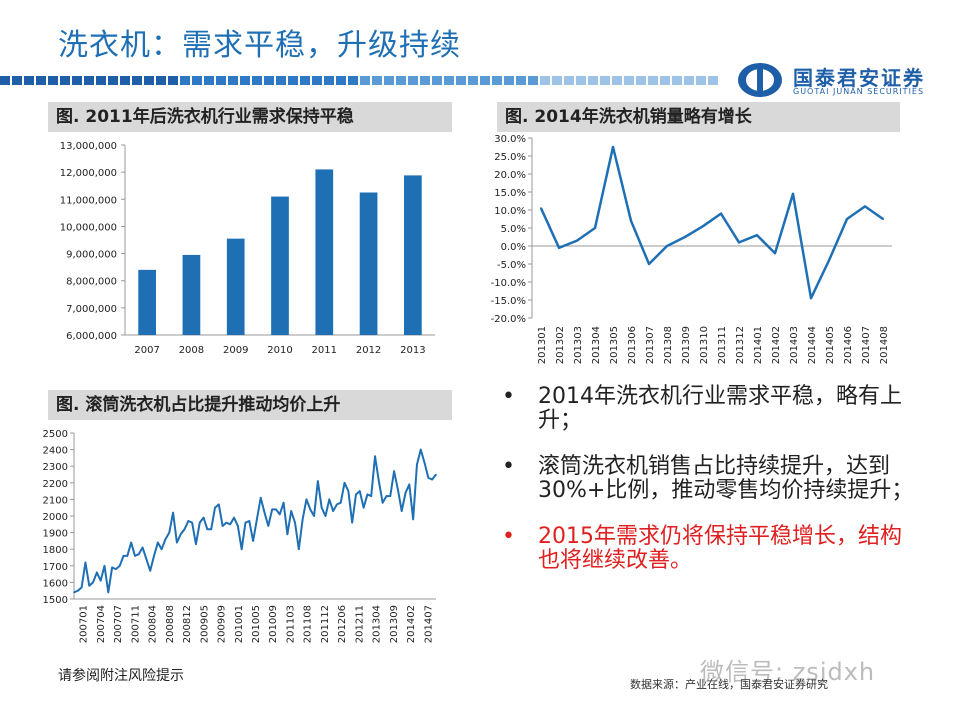 The width and height of the screenshot is (960, 720). I want to click on logo-name-en: GUOTAI JUNAN SECURITIES, so click(859, 91).